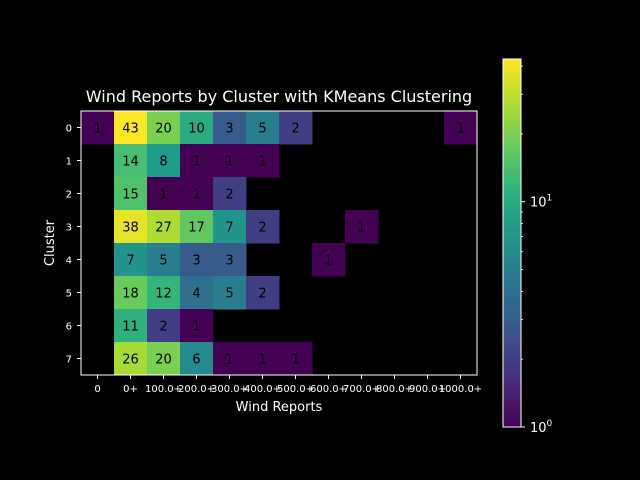 The height and width of the screenshot is (480, 640). I want to click on cell-value-label: 6, so click(196, 360).